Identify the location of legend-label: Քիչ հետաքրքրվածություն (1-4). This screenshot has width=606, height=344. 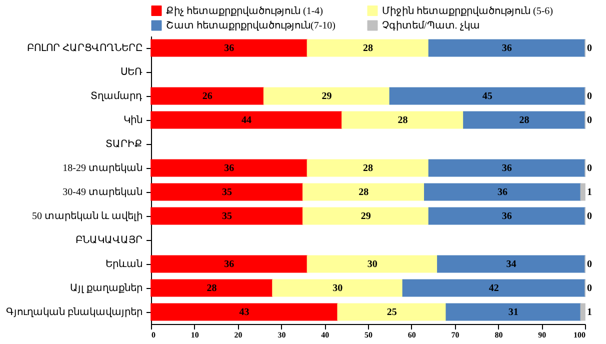
(244, 11).